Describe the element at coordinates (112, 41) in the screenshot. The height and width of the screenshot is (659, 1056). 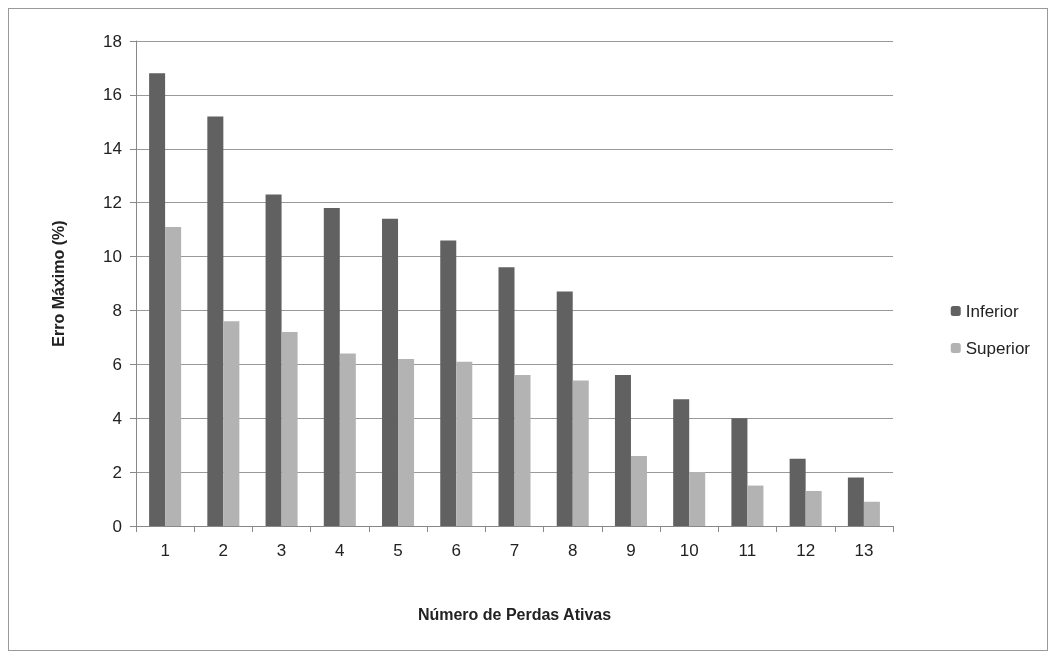
I see `y-tick-label: 18` at that location.